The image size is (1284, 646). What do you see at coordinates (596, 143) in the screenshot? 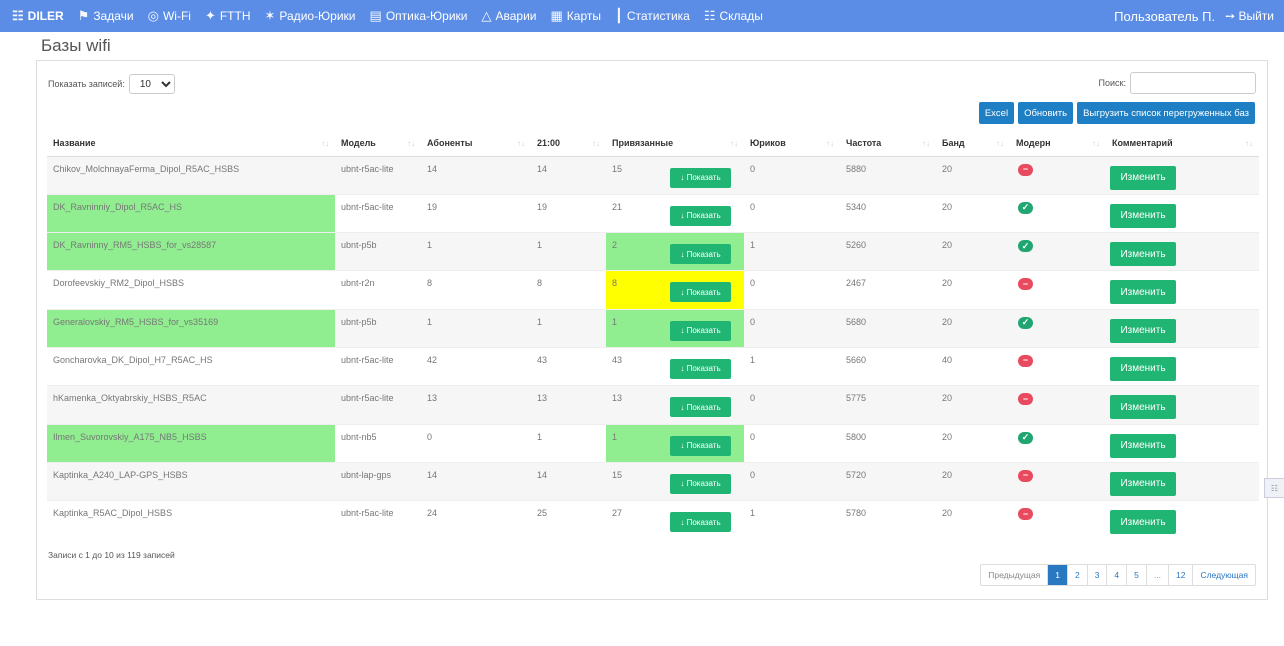
I see `sort-icon: ↑↓` at bounding box center [596, 143].